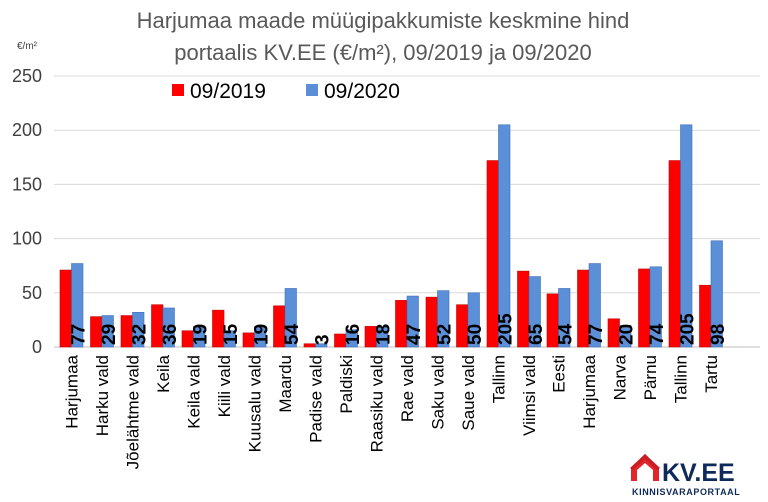 The height and width of the screenshot is (502, 768). Describe the element at coordinates (316, 399) in the screenshot. I see `category-label: Padise vald` at that location.